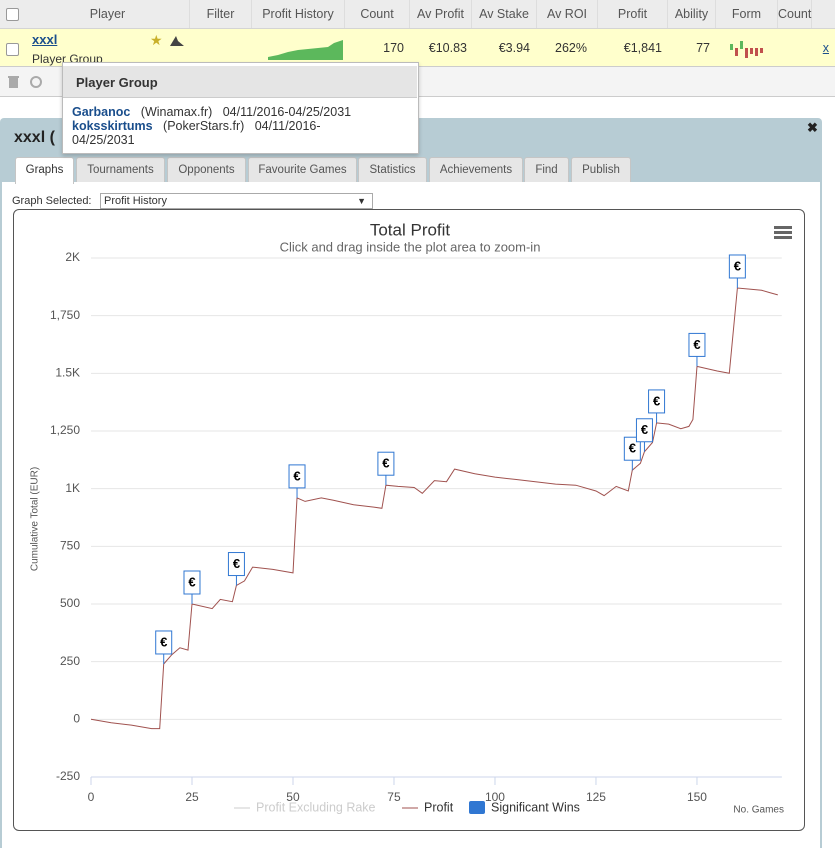 This screenshot has height=848, width=835. Describe the element at coordinates (302, 169) in the screenshot. I see `tab: Favourite Games` at that location.